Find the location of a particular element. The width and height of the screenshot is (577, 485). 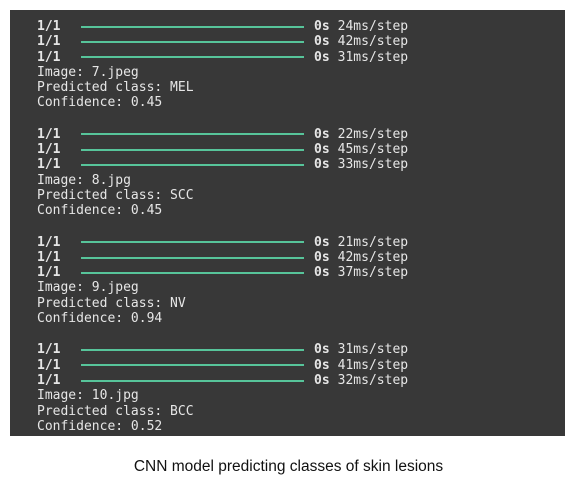

progress-line: 1/1 0s 24ms/step is located at coordinates (301, 26).